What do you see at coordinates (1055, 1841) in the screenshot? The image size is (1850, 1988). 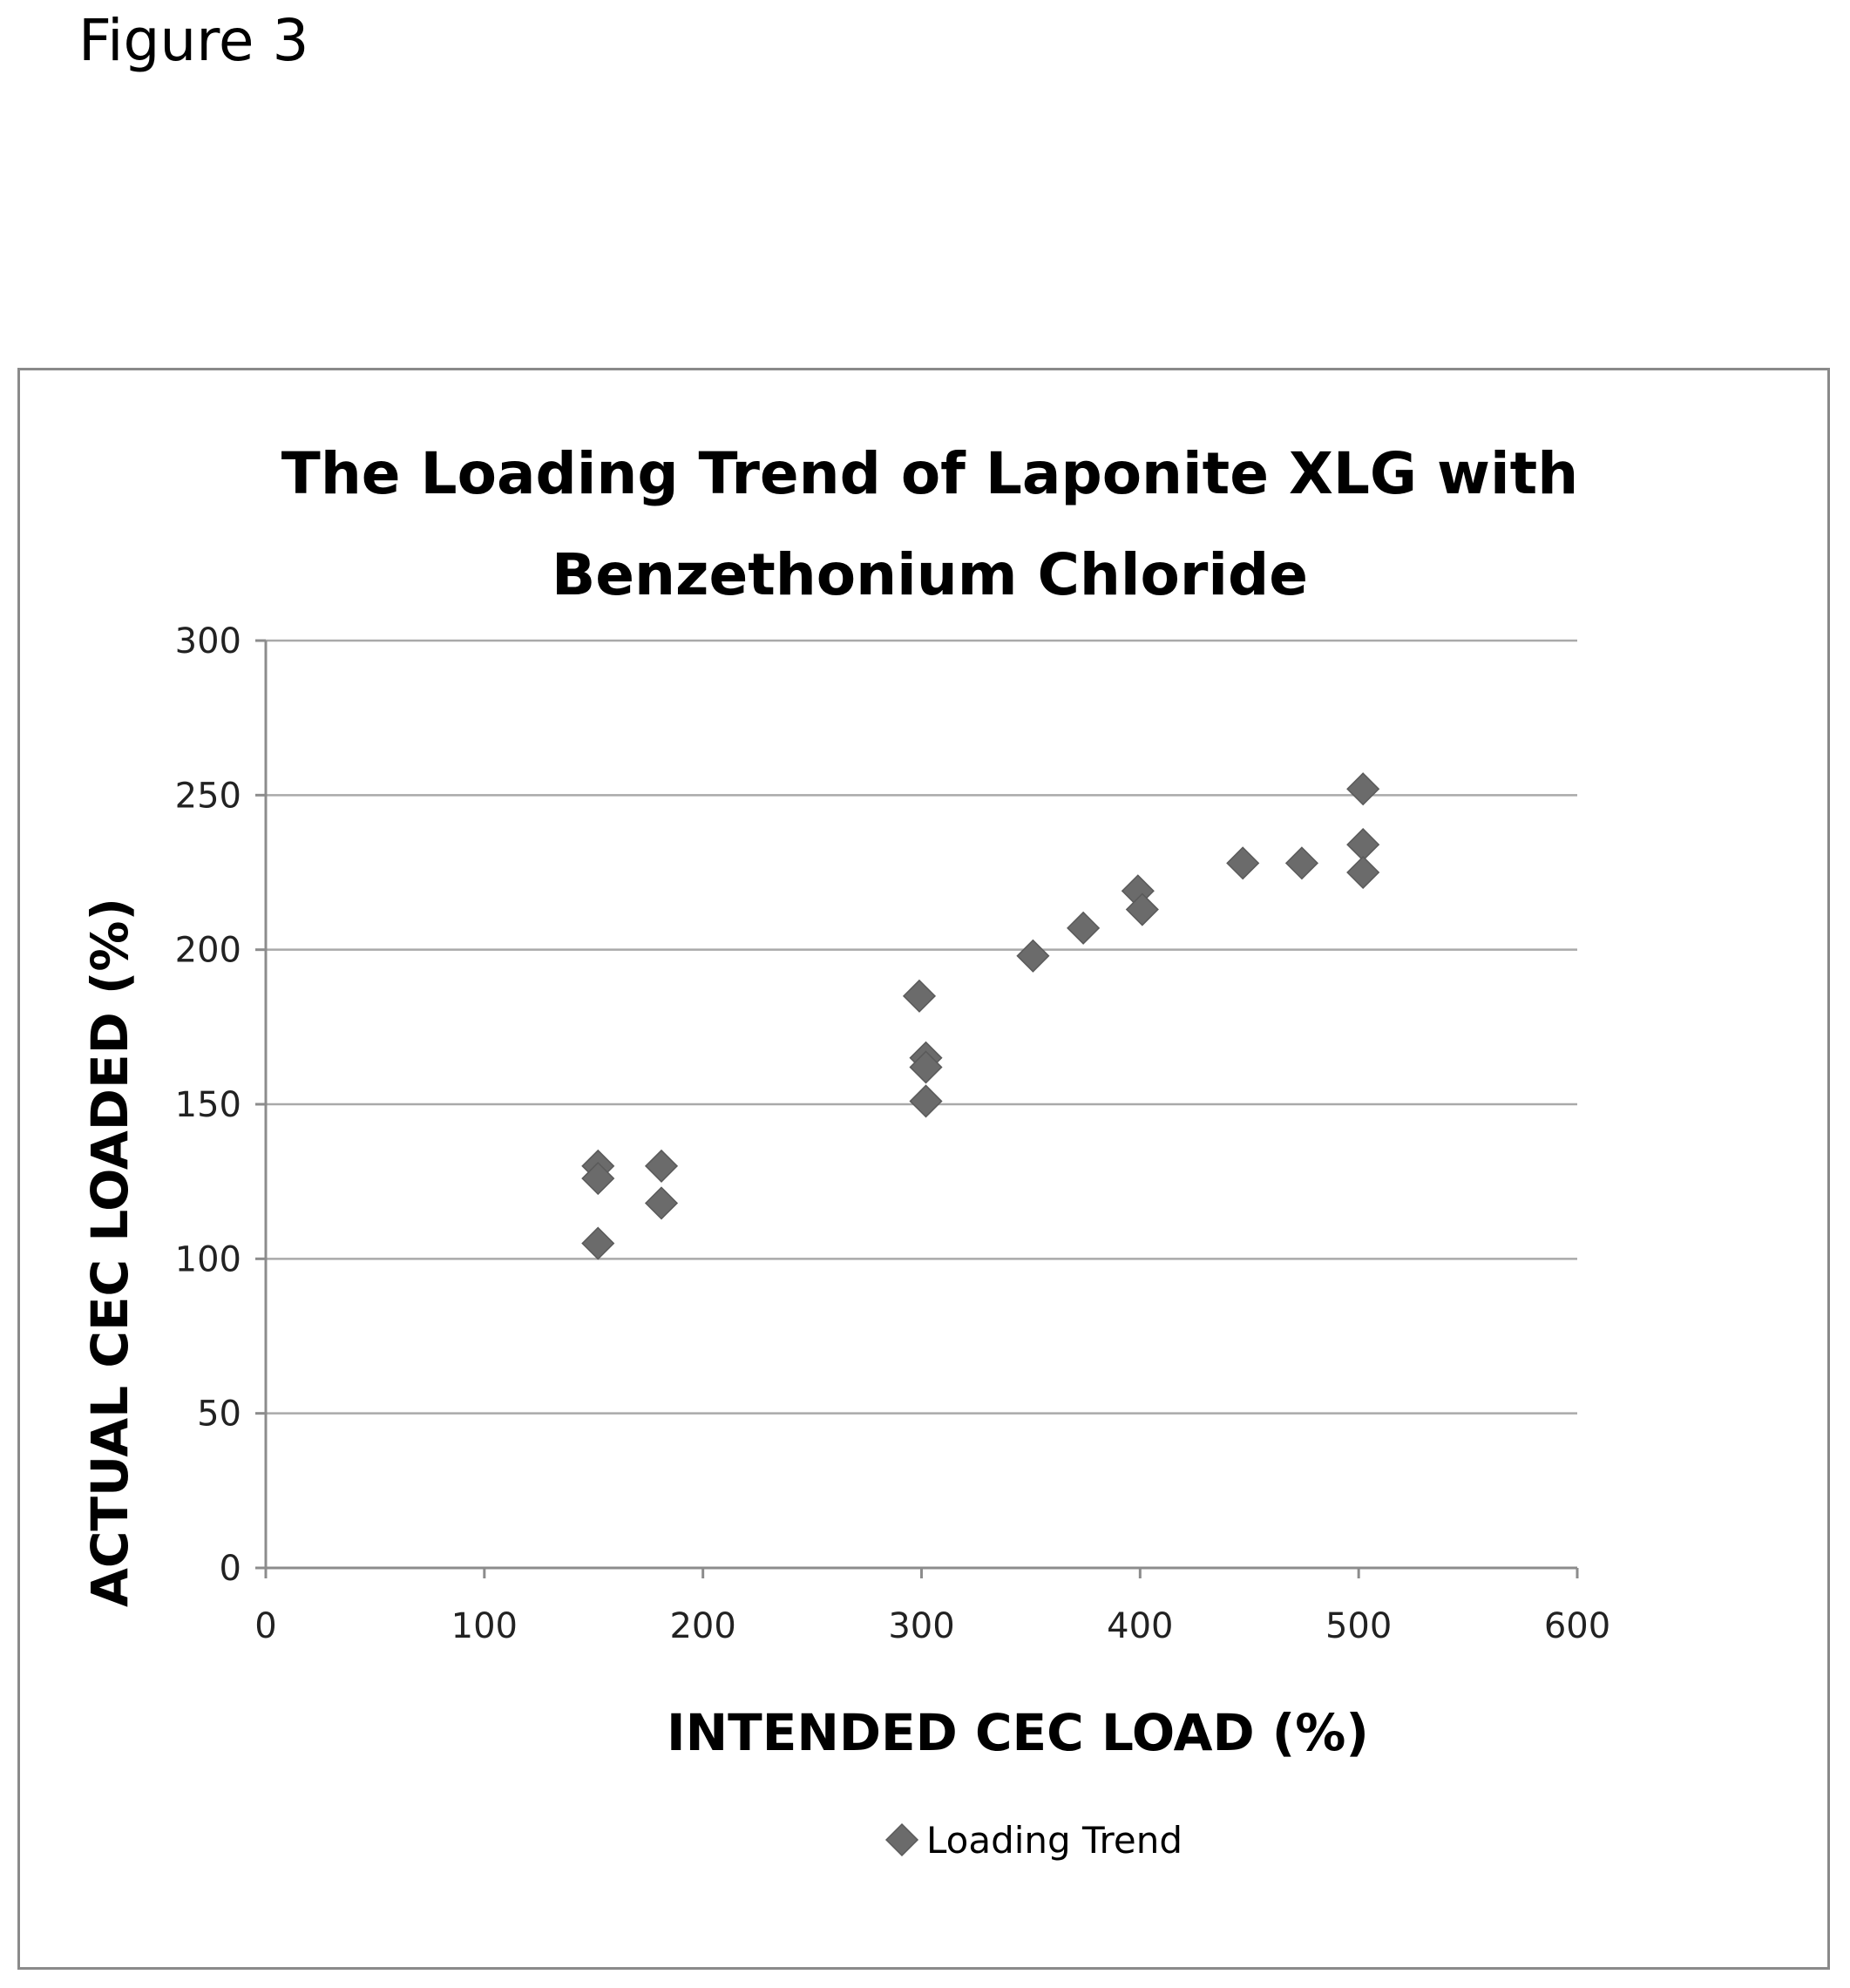 I see `legend-entry-loading-trend: Loading Trend` at bounding box center [1055, 1841].